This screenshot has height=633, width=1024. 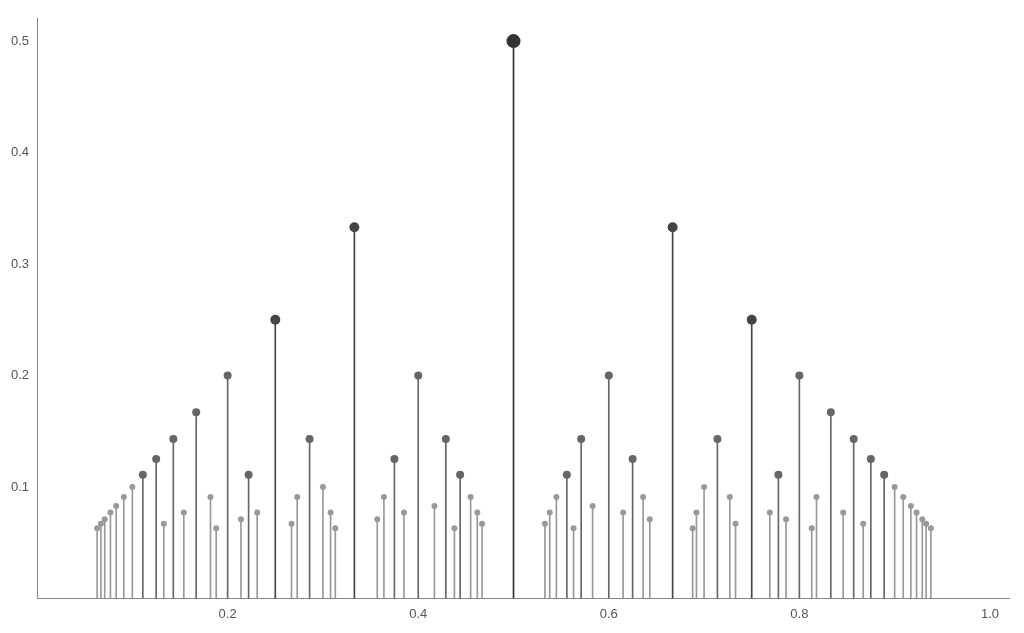 I want to click on y-tick-label: 0.4, so click(x=20, y=152).